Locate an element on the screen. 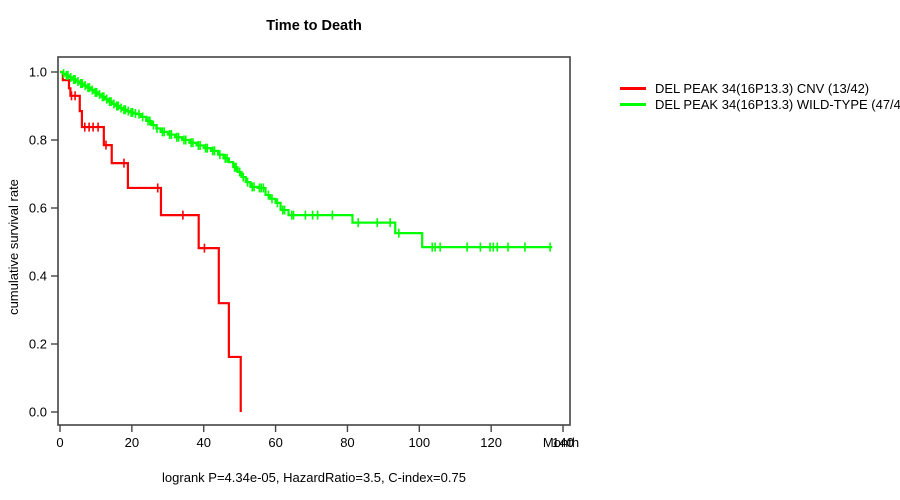 The height and width of the screenshot is (500, 900). chart-title: Time to Death is located at coordinates (314, 26).